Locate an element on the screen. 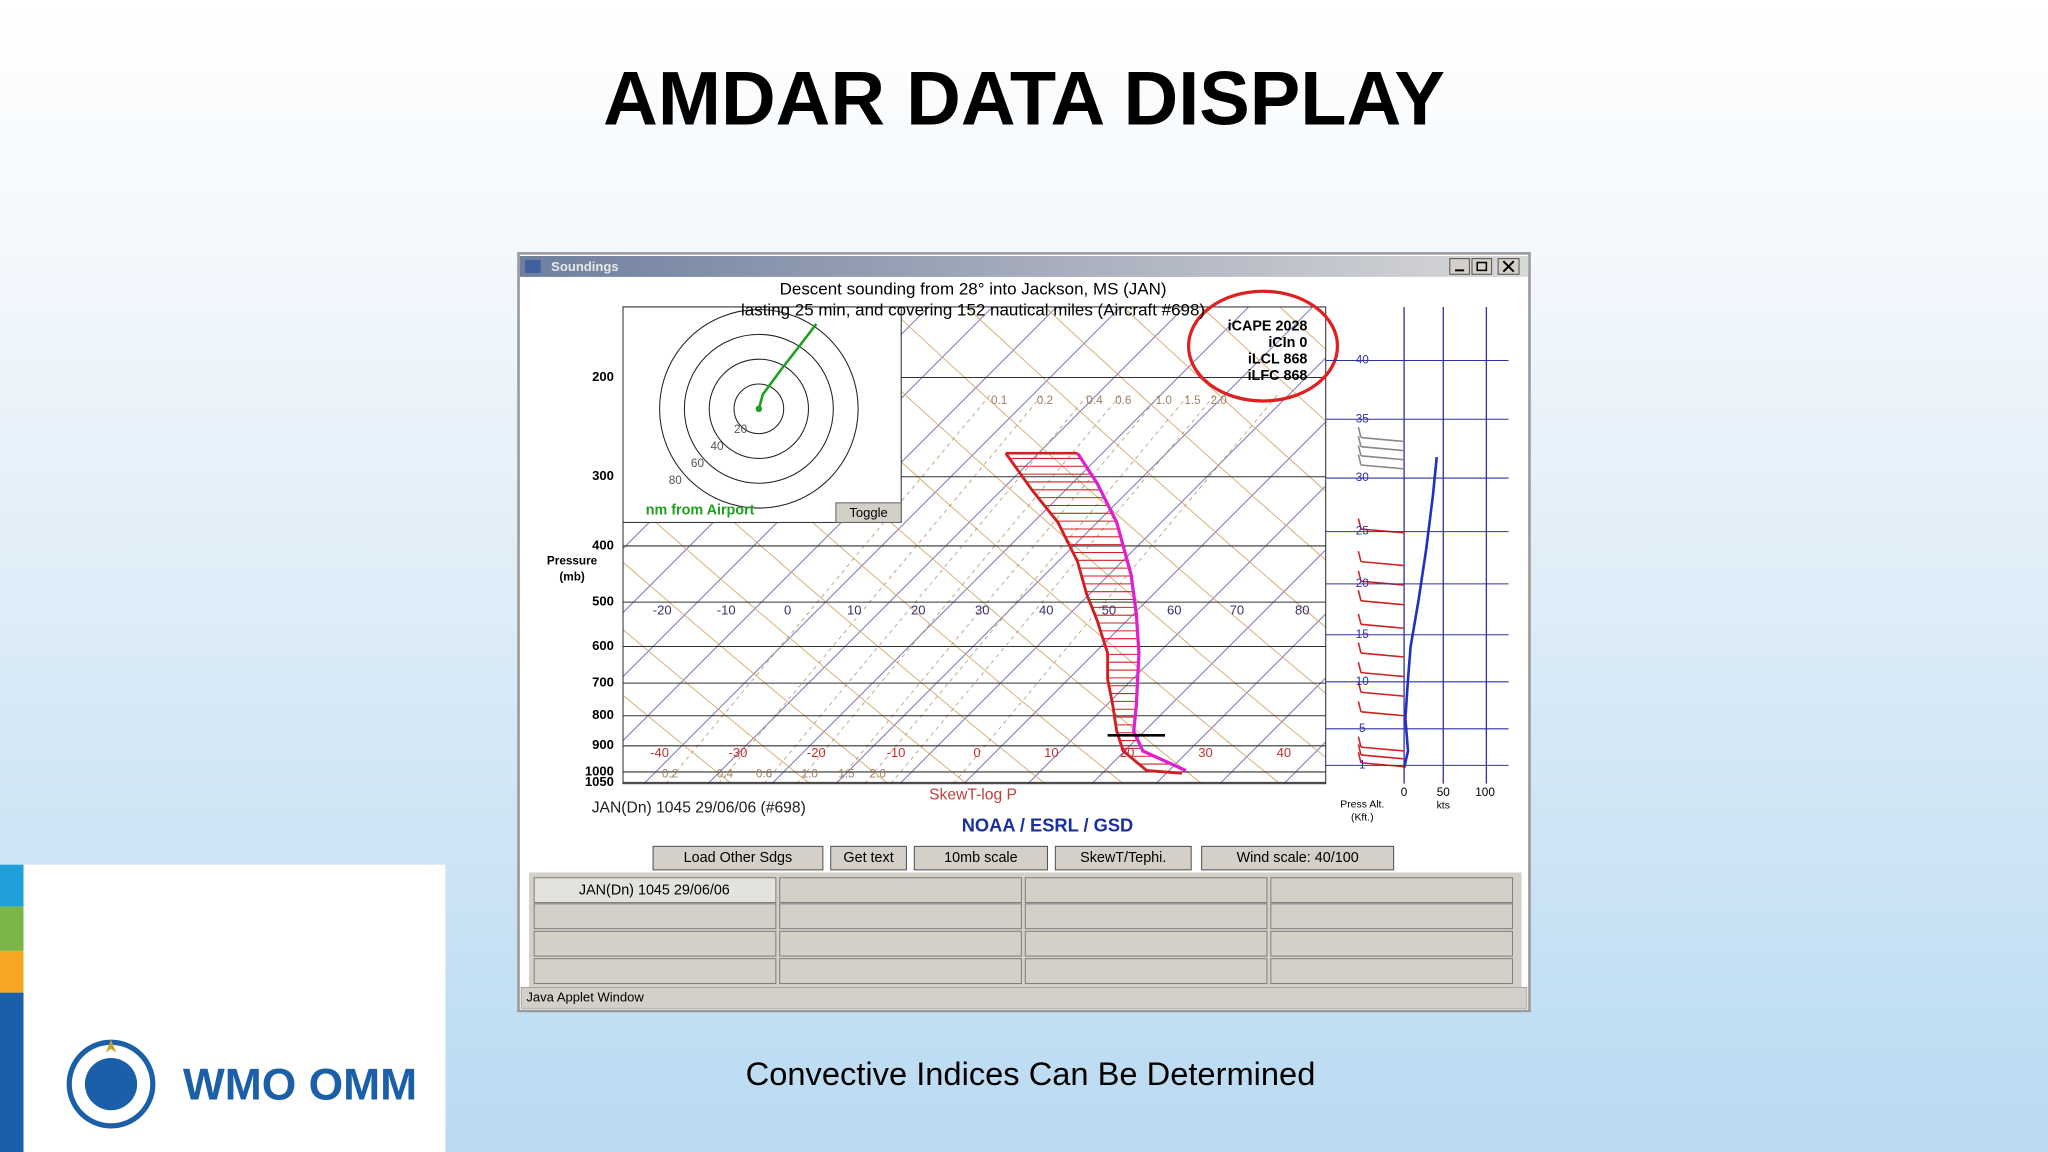 Image resolution: width=2048 pixels, height=1152 pixels. altitude-label: 5 is located at coordinates (1362, 728).